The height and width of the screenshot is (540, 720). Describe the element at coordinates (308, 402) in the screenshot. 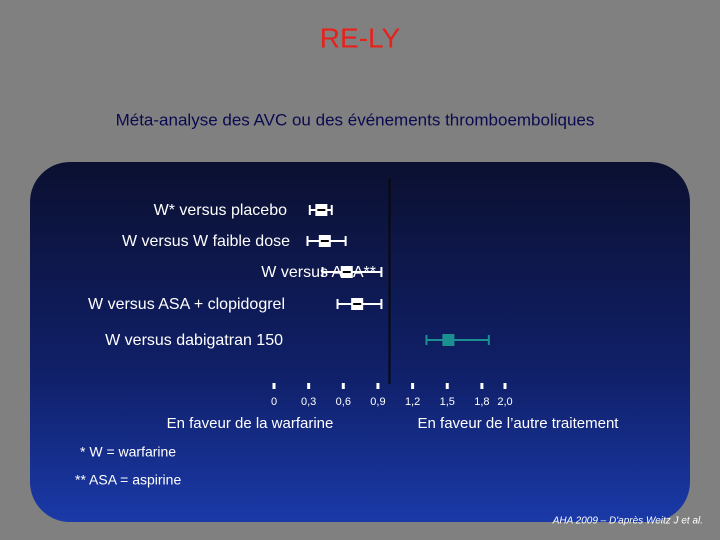

I see `x-tick-label: 0,3` at that location.